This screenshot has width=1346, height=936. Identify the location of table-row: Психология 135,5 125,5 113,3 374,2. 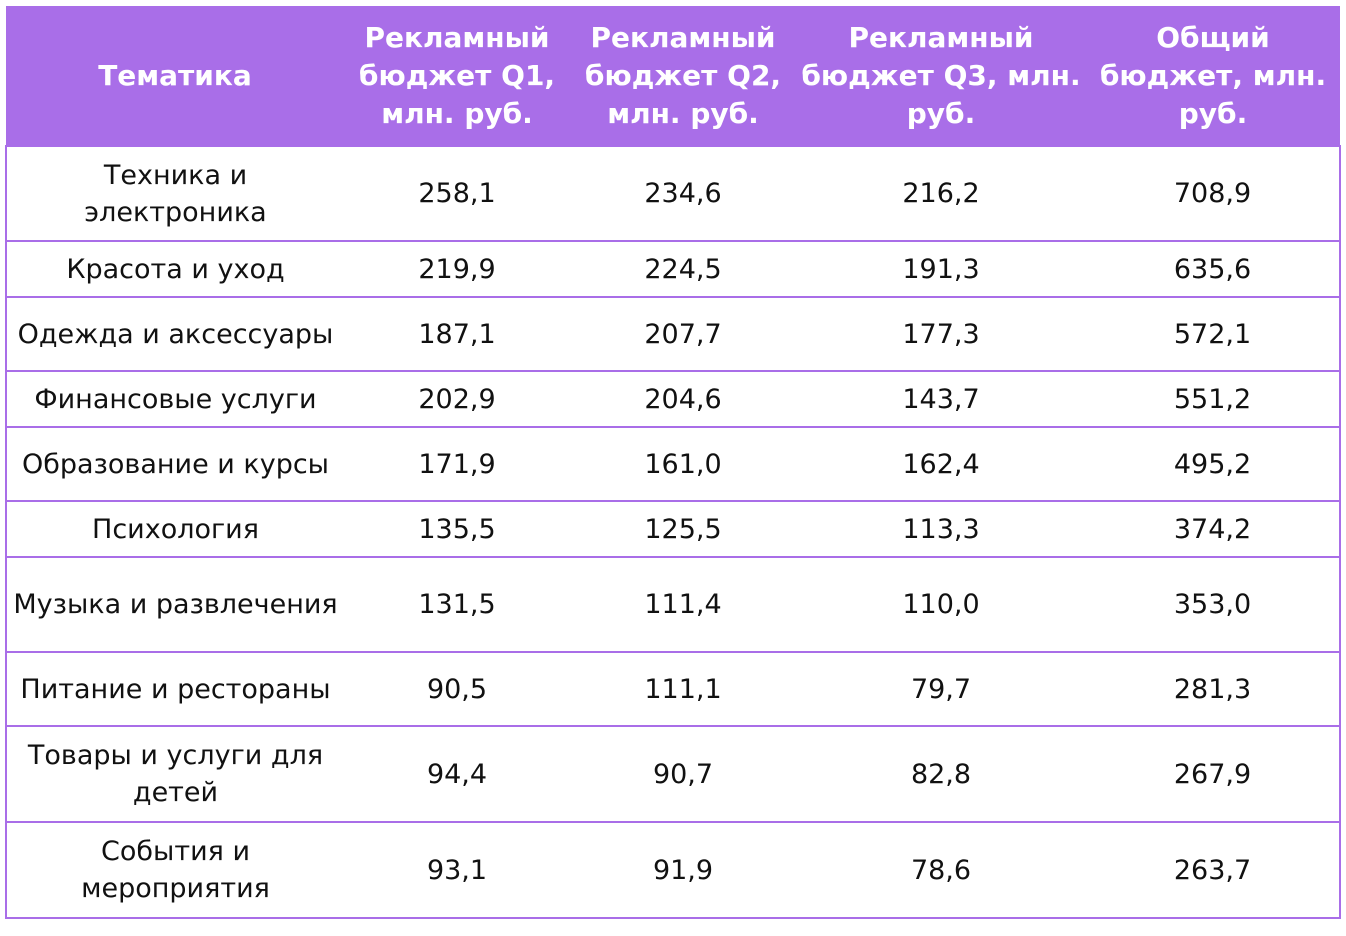
(673, 529).